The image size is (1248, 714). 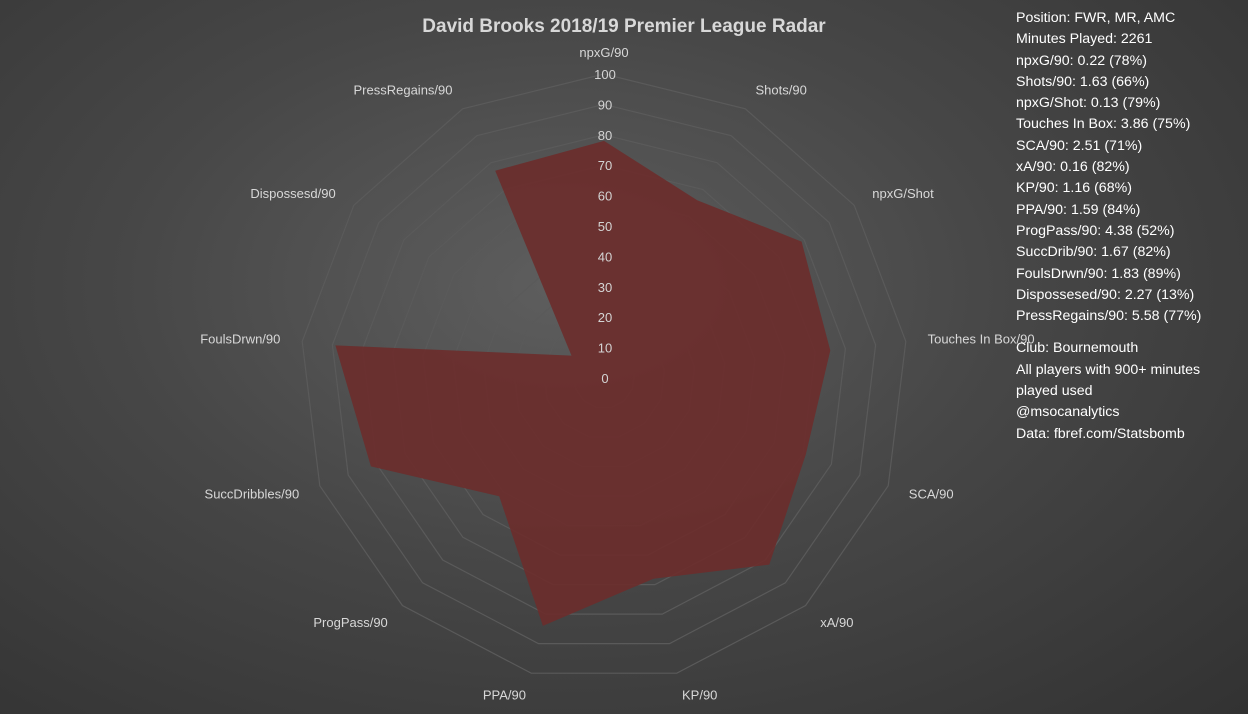 I want to click on info-minutes: Minutes Played: 2261, so click(x=1084, y=39).